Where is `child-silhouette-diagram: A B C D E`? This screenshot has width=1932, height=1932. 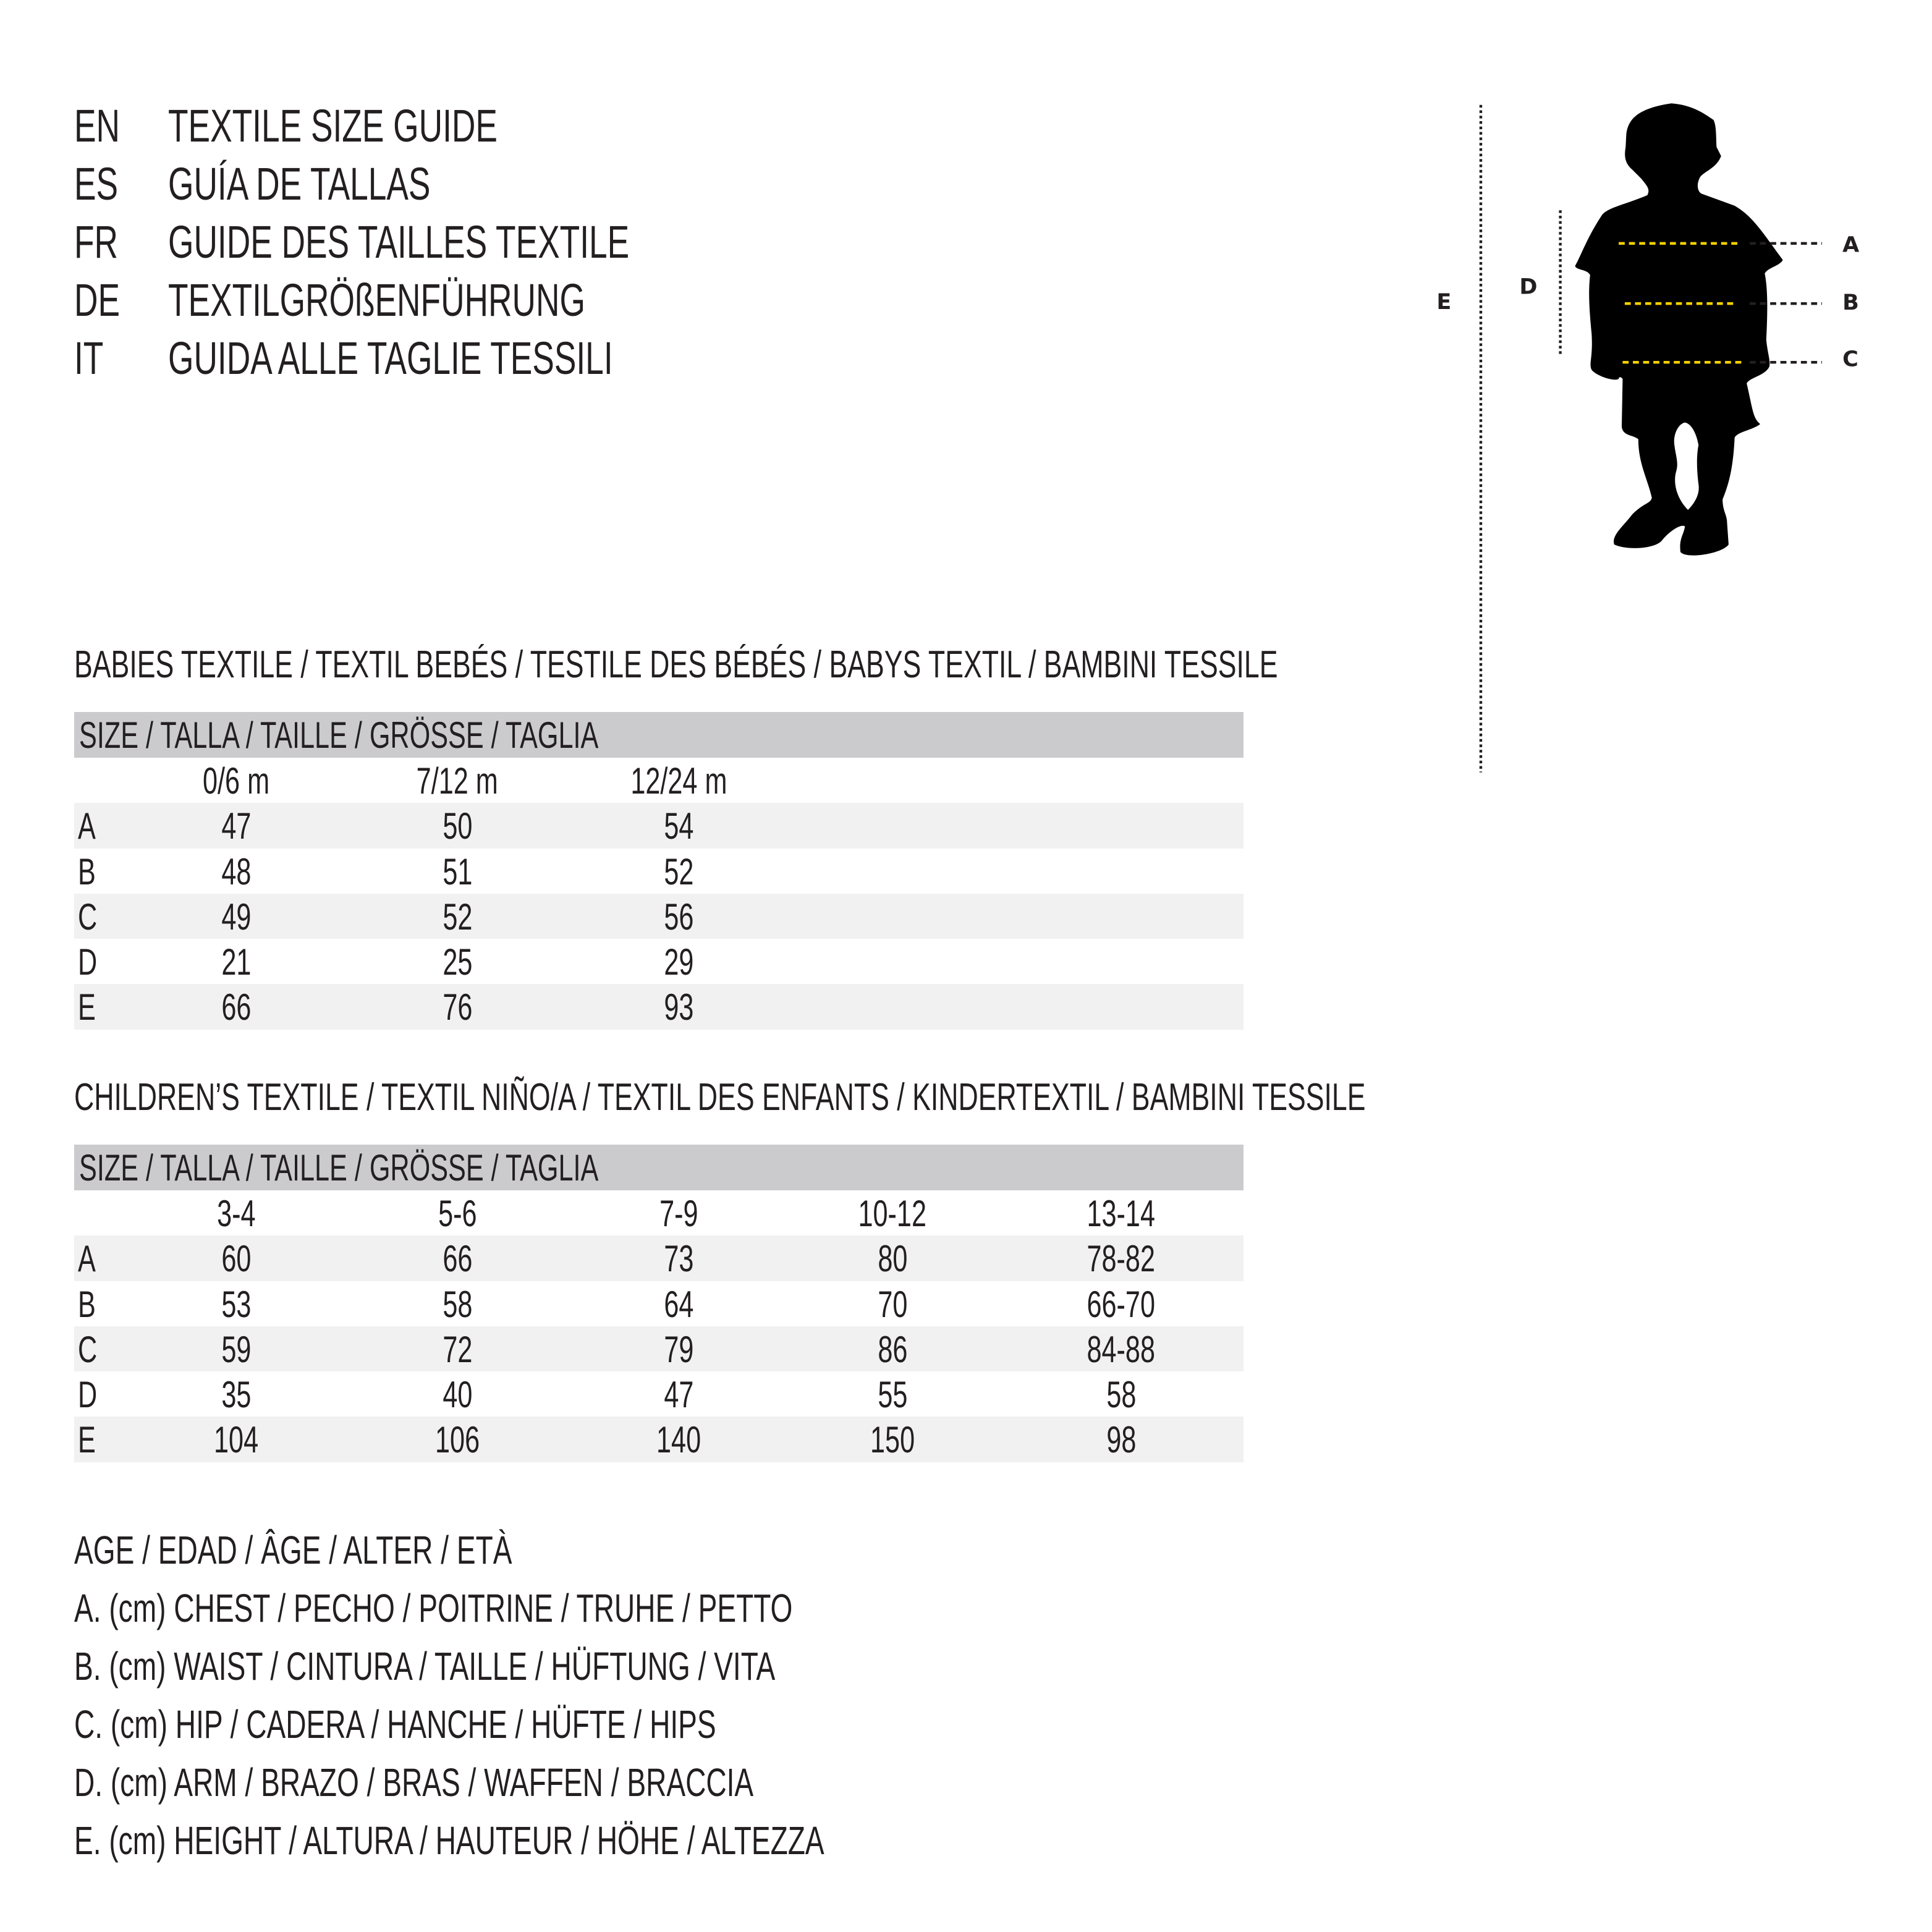 child-silhouette-diagram: A B C D E is located at coordinates (1647, 438).